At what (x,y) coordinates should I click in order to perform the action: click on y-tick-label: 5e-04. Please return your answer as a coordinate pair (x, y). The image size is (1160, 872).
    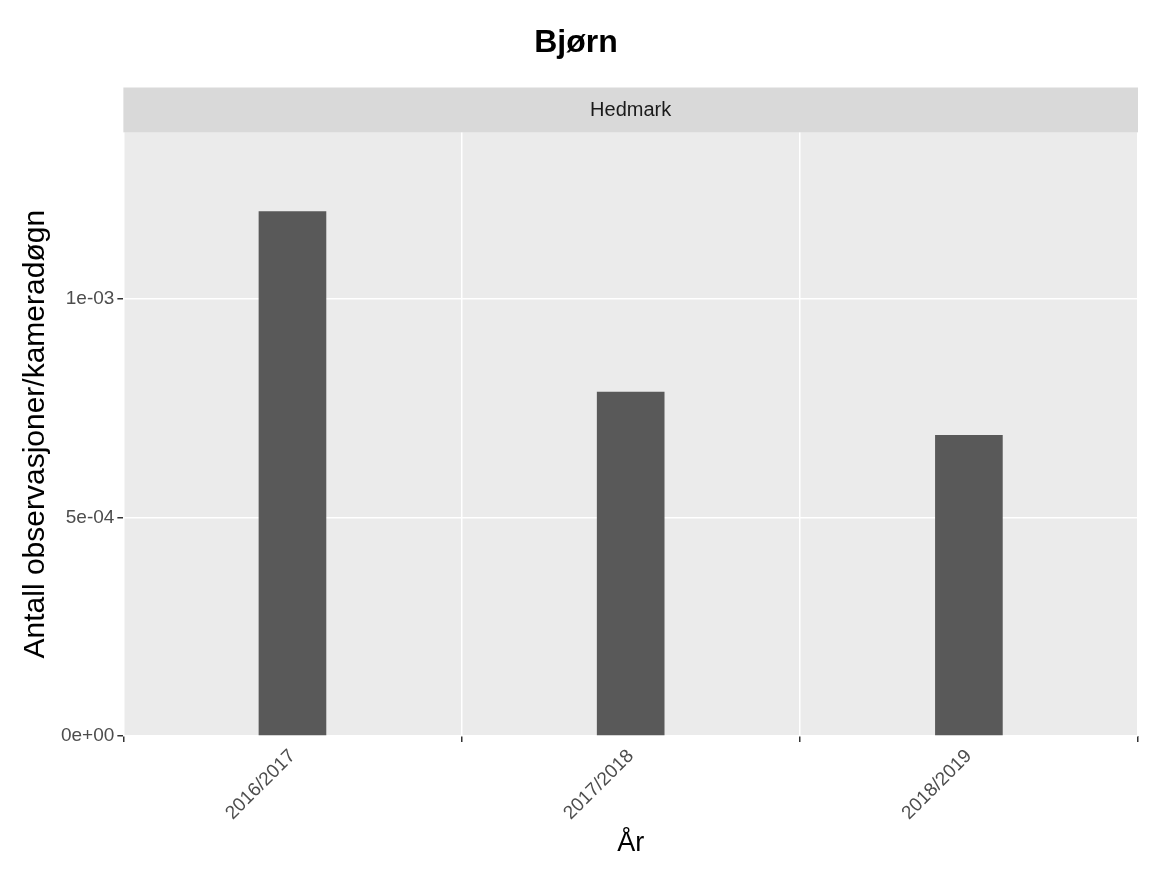
    Looking at the image, I should click on (90, 516).